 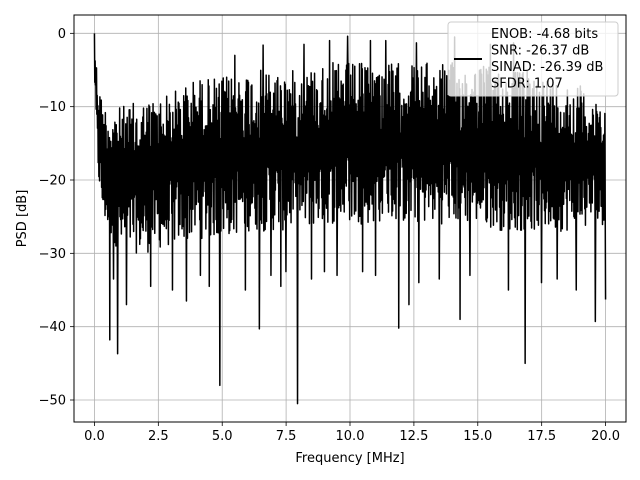 I want to click on x-tick-label: 2.5, so click(x=158, y=436).